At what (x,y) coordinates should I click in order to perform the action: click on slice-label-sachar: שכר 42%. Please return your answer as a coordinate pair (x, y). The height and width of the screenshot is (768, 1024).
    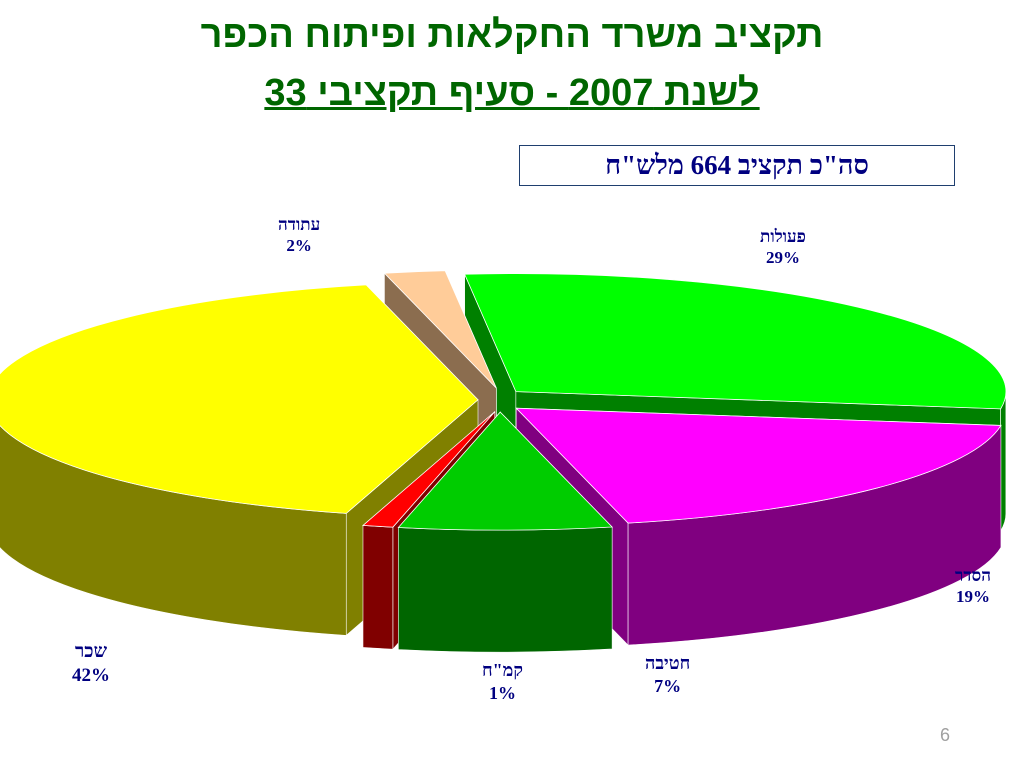
    Looking at the image, I should click on (91, 663).